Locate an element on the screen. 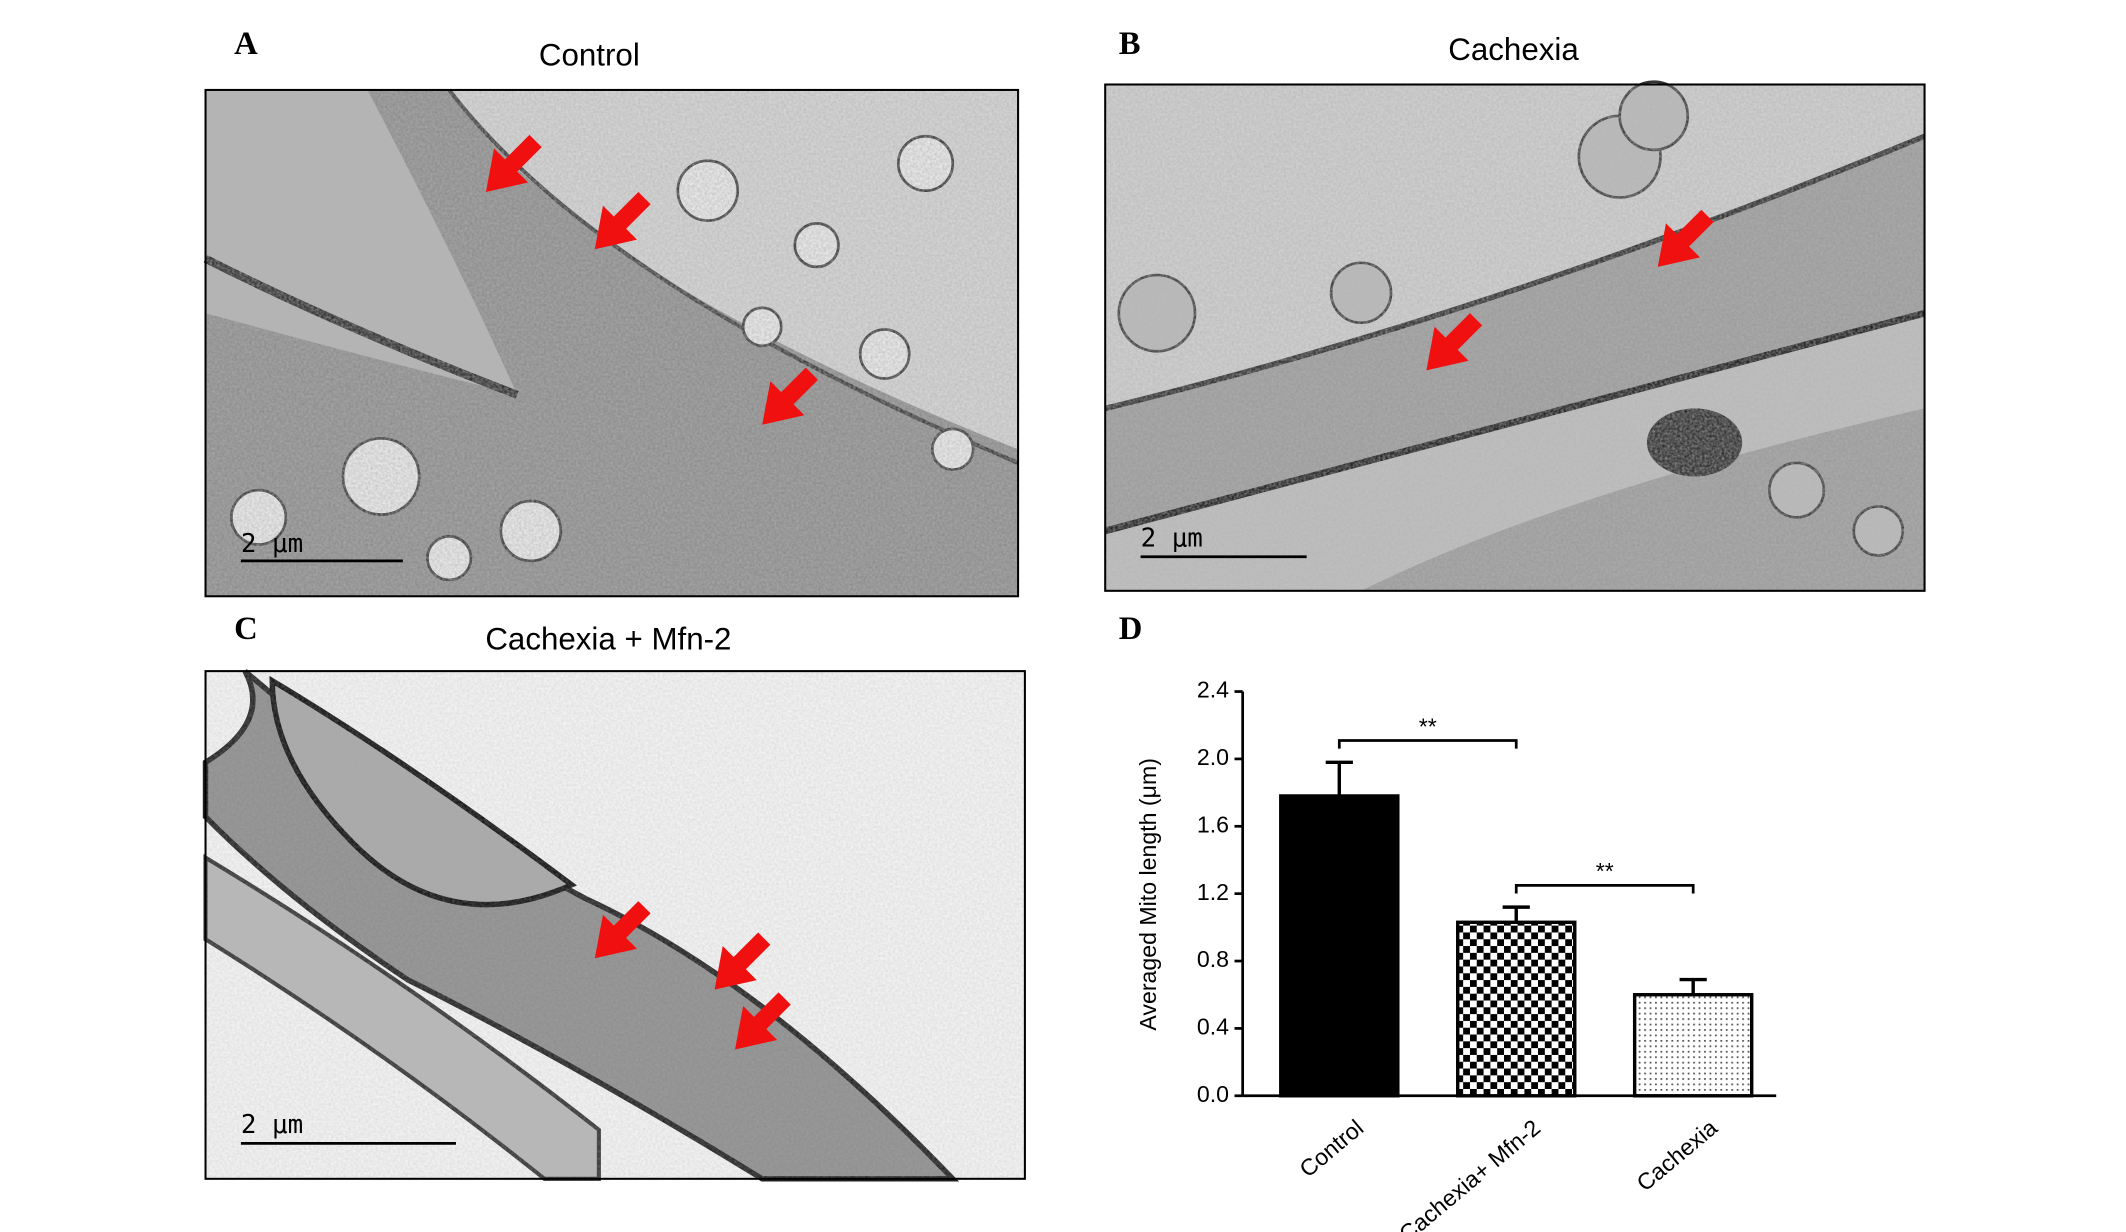  panel-title: Control is located at coordinates (589, 55).